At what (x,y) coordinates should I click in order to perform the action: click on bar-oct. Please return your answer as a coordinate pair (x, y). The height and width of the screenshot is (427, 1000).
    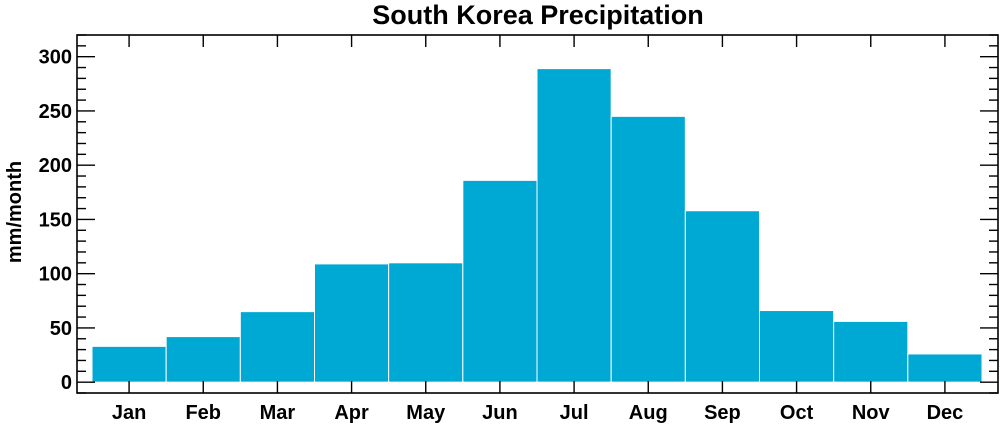
    Looking at the image, I should click on (797, 346).